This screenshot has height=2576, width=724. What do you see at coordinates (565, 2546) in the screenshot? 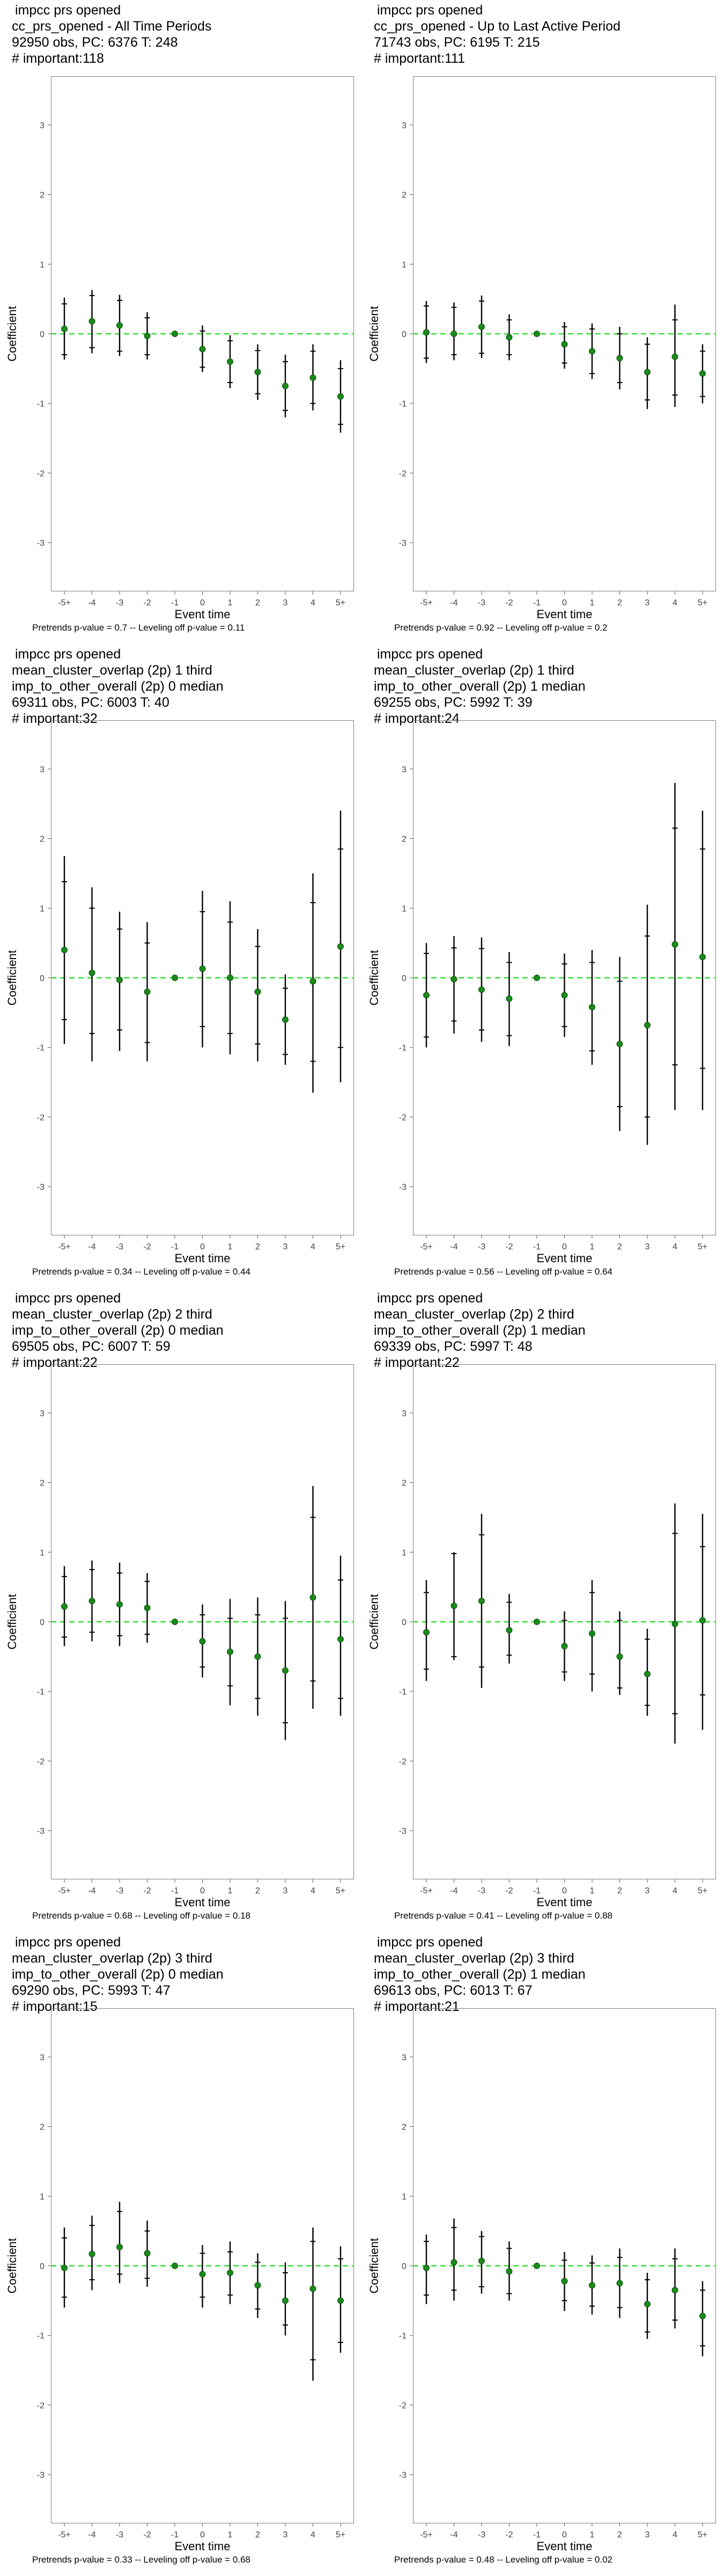
I see `x-axis-label: Event time` at bounding box center [565, 2546].